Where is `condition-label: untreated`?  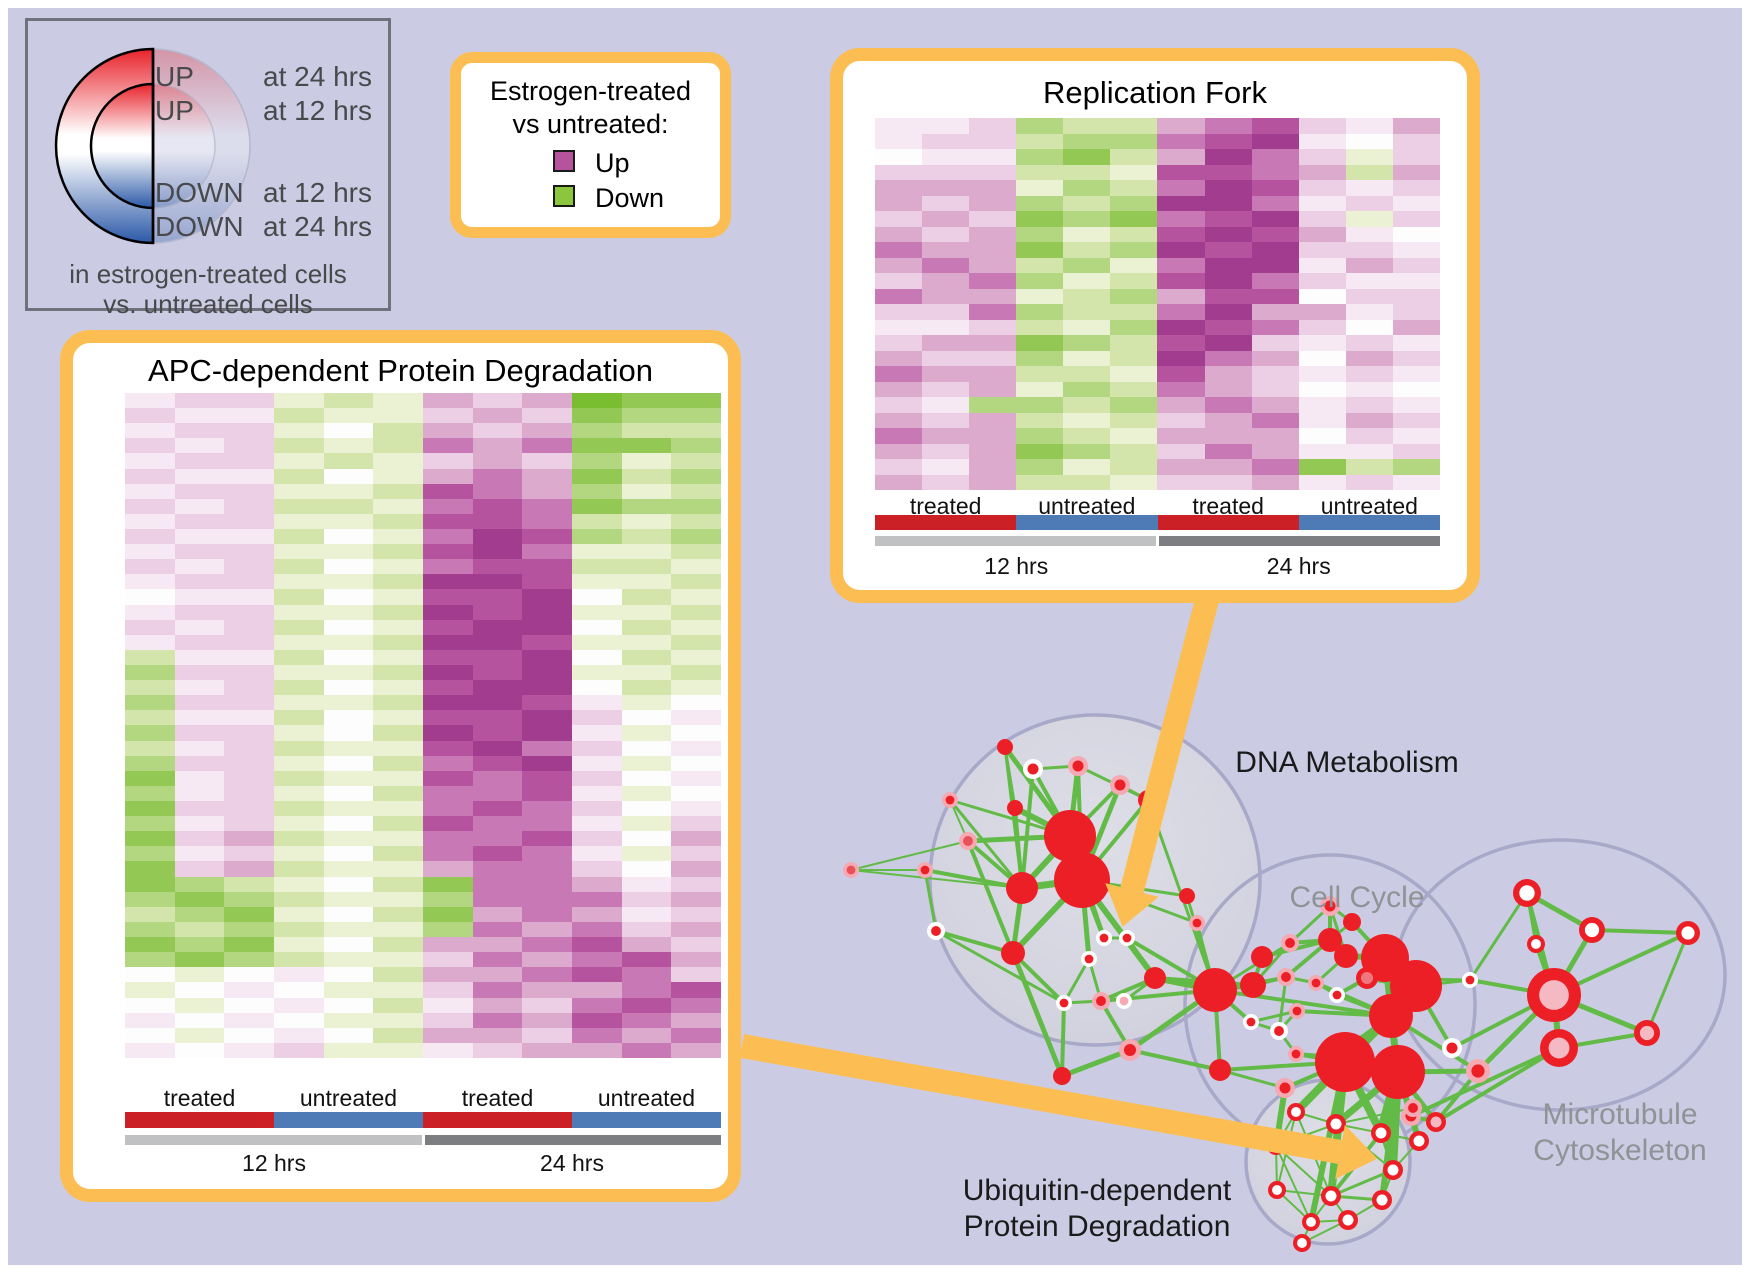
condition-label: untreated is located at coordinates (1369, 506).